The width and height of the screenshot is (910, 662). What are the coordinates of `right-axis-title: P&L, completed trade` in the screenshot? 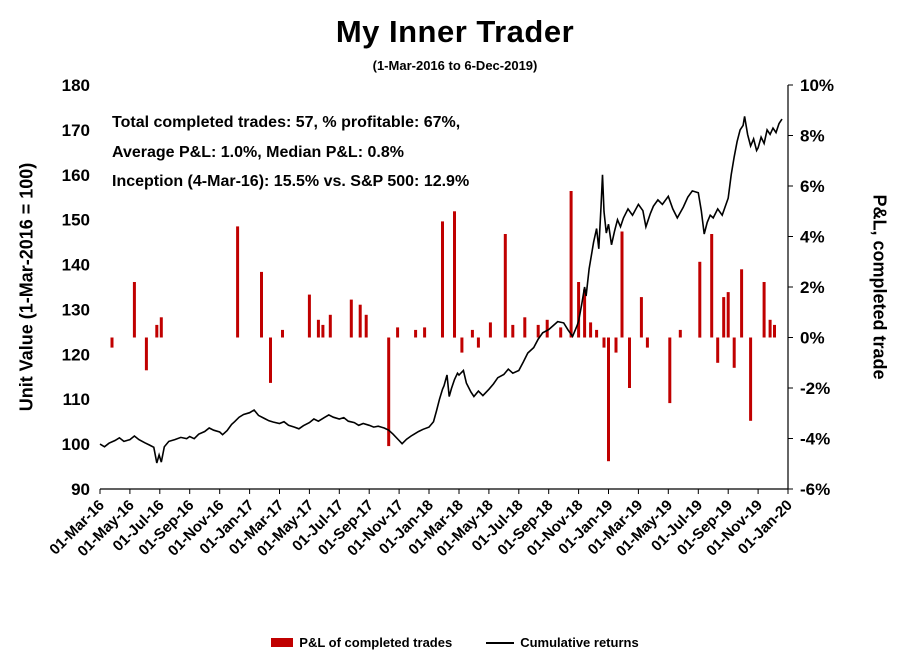 It's located at (879, 287).